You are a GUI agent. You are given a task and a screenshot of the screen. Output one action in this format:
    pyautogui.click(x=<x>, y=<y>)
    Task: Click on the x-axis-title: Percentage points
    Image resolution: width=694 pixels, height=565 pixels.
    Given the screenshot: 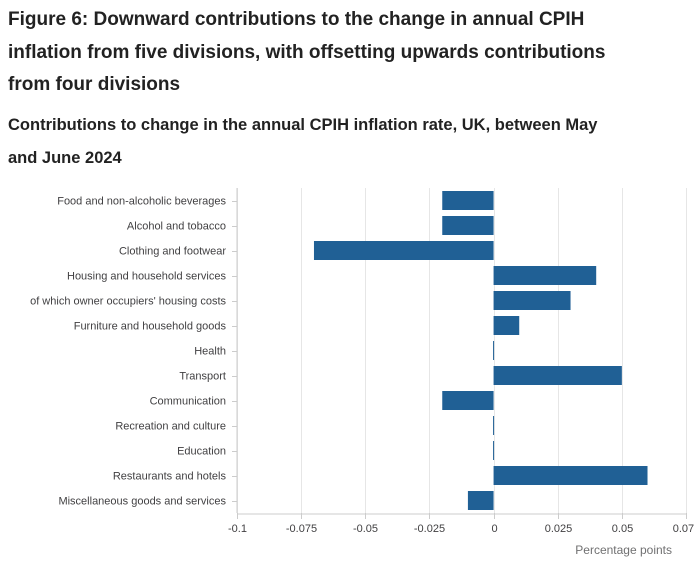 What is the action you would take?
    pyautogui.click(x=623, y=550)
    